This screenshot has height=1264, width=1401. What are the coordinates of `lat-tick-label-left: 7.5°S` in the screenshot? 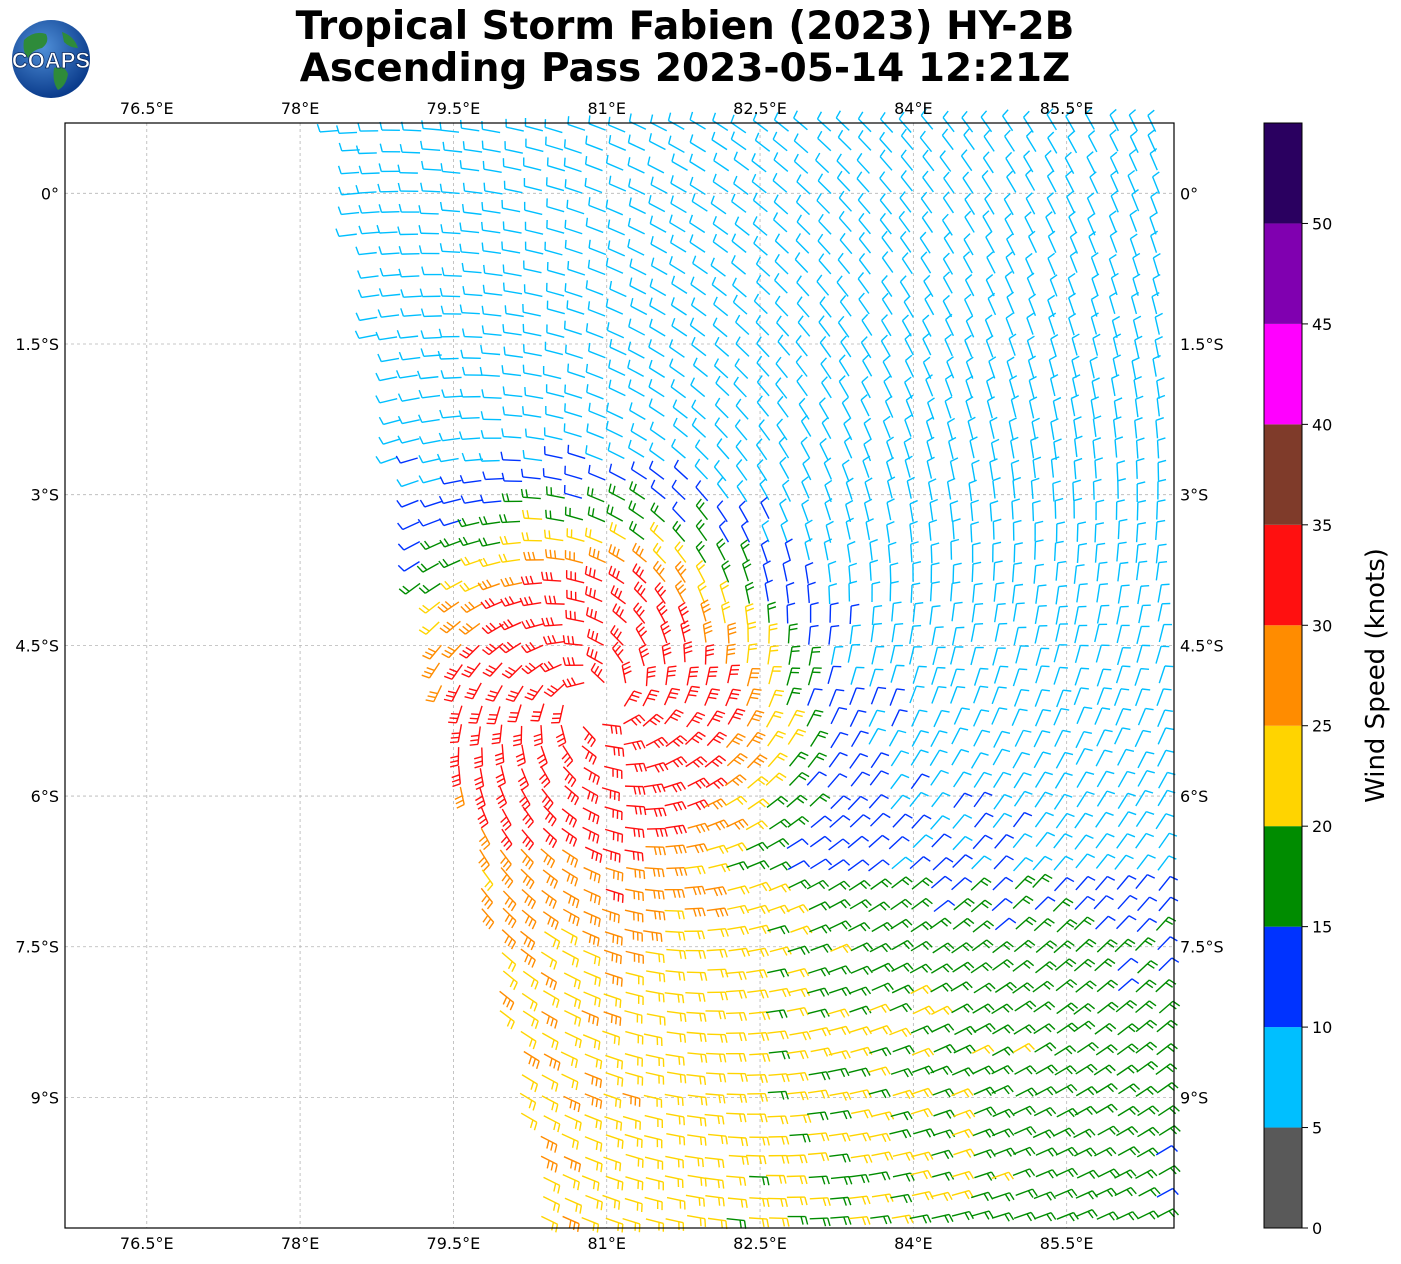 It's located at (37, 947).